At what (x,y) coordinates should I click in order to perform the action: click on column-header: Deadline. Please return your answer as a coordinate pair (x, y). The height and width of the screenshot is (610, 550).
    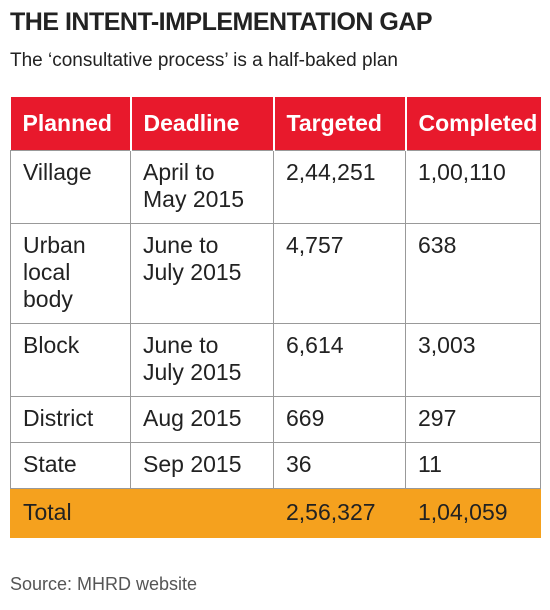
    Looking at the image, I should click on (201, 124).